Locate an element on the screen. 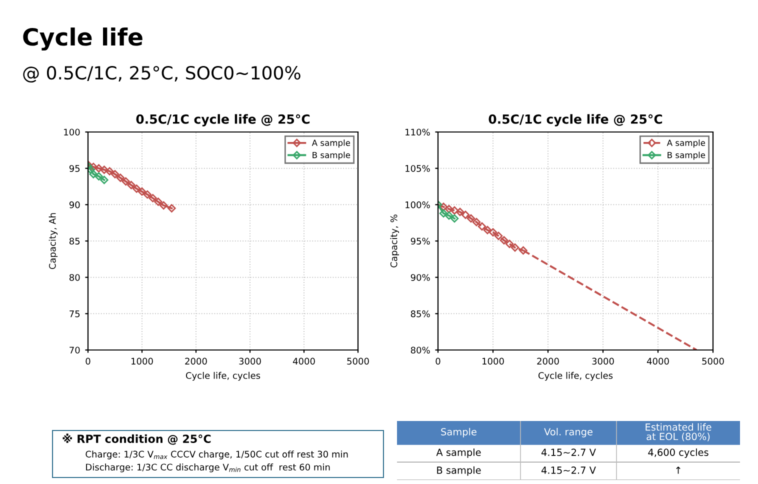  text: Charge: 1/3C V$_{max}$ CCCV charge, 1/50C cut off rest 30 min is located at coordinates (217, 455).